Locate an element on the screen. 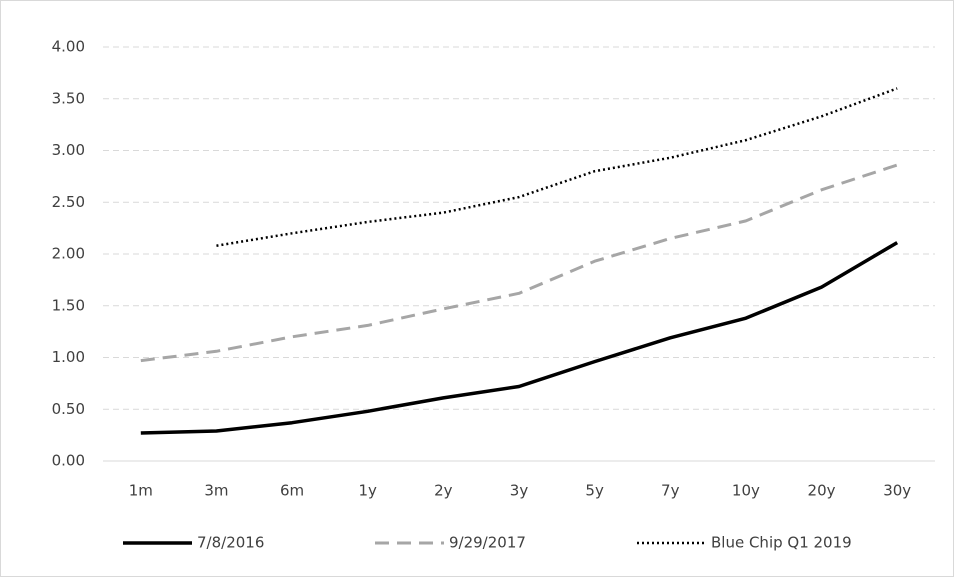 The height and width of the screenshot is (577, 954). x-tick-label: 2y is located at coordinates (443, 491).